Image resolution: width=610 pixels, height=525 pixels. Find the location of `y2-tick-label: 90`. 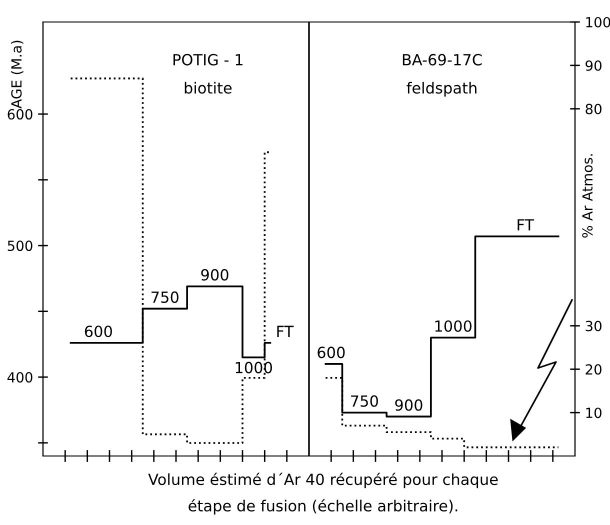

y2-tick-label: 90 is located at coordinates (594, 65).